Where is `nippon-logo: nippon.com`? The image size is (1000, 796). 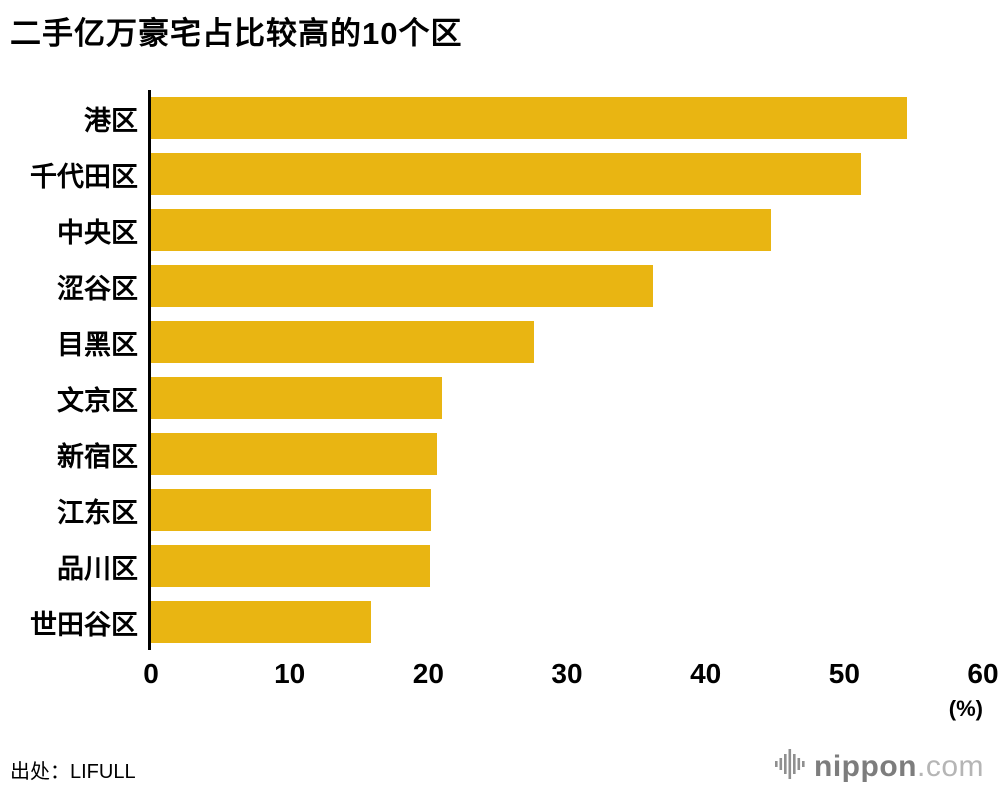
nippon-logo: nippon.com is located at coordinates (879, 766).